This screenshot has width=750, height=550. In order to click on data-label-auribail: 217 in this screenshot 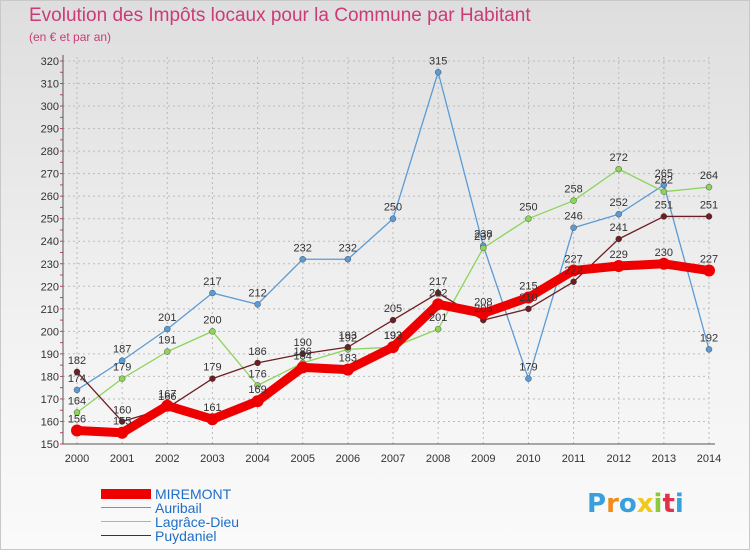, I will do `click(212, 282)`.